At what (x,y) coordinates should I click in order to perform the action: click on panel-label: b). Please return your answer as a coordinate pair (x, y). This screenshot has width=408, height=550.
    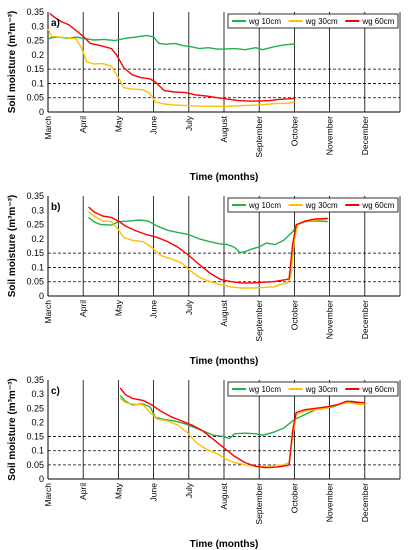
    Looking at the image, I should click on (55, 207).